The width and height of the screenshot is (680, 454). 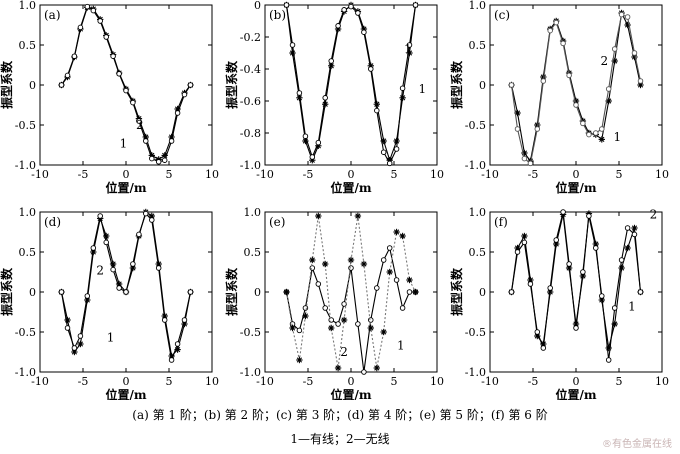 What do you see at coordinates (126, 174) in the screenshot?
I see `x-tick-label: 0` at bounding box center [126, 174].